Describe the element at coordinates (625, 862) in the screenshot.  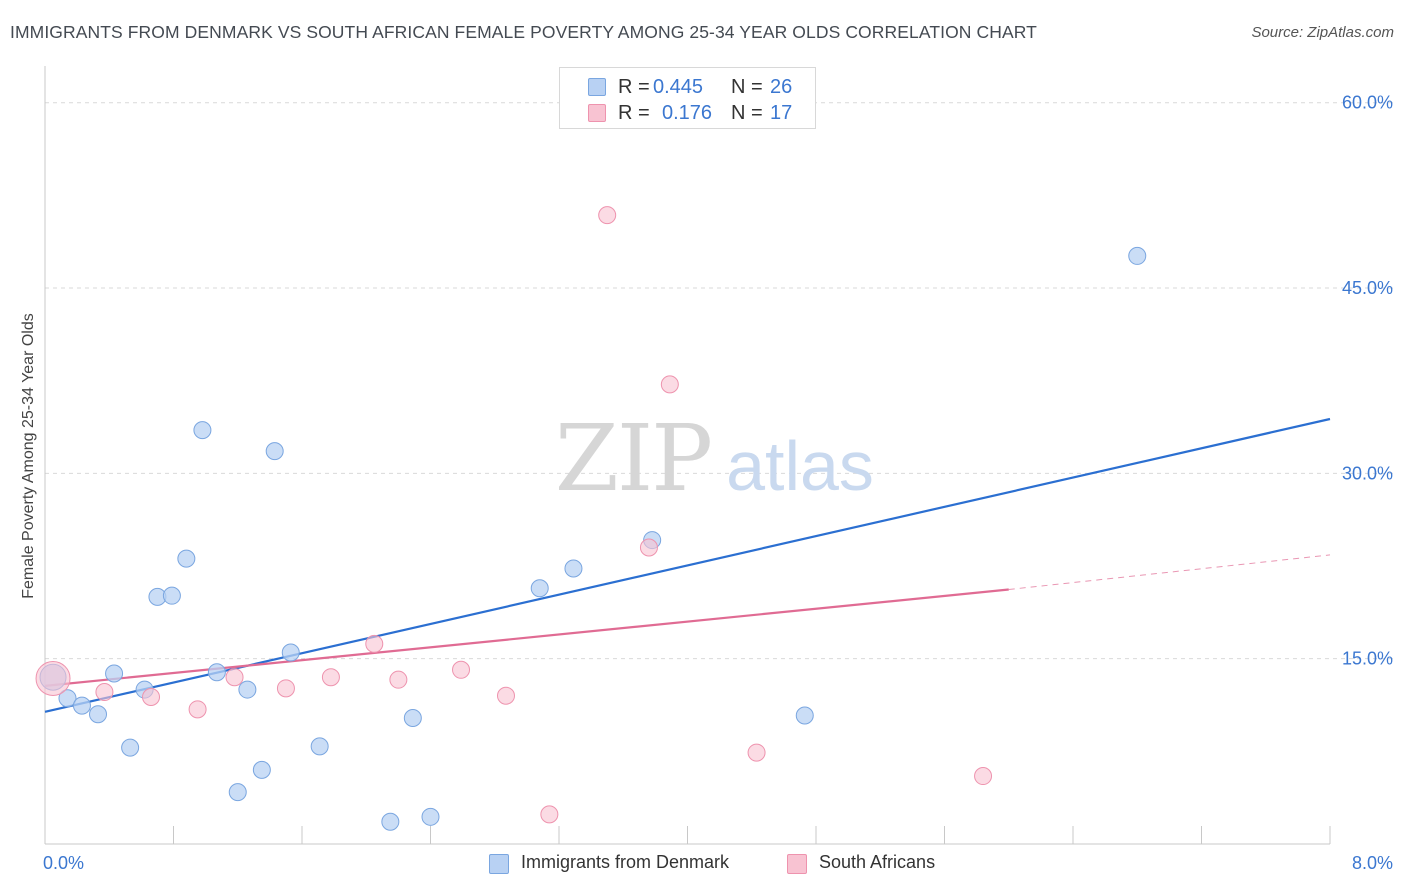
I see `legend-label-denmark: Immigrants from Denmark` at that location.